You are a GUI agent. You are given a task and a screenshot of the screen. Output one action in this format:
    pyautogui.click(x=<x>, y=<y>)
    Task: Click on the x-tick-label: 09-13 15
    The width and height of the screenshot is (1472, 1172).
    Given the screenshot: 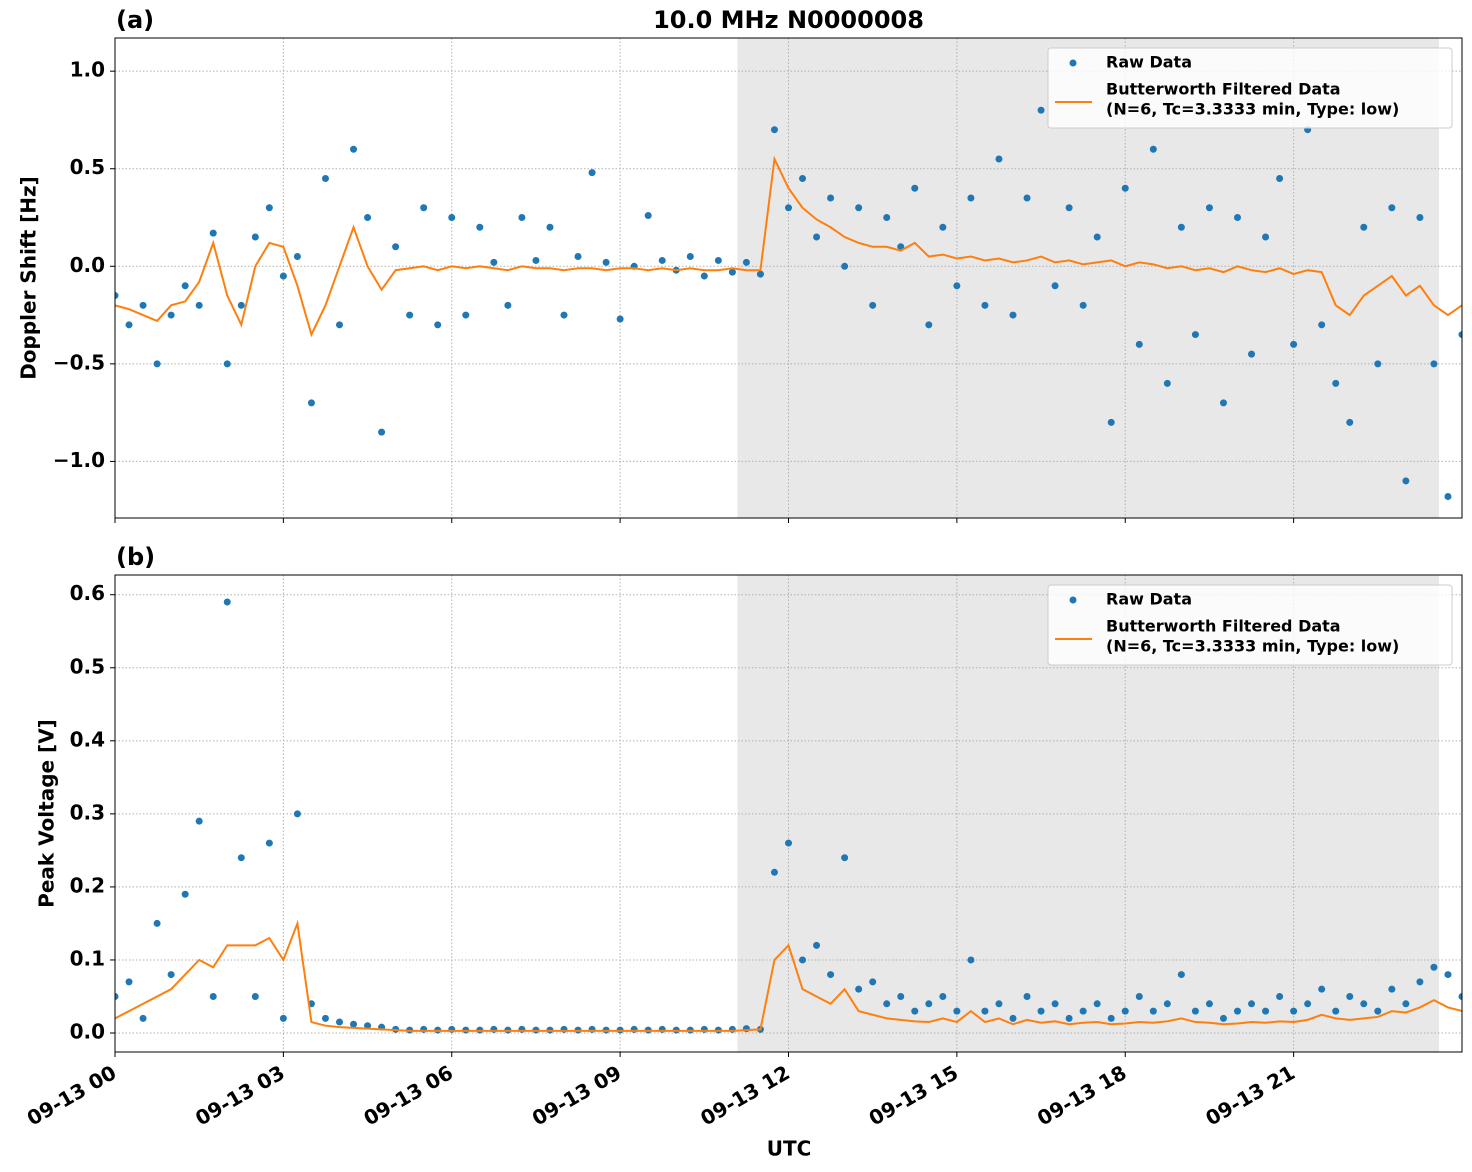 What is the action you would take?
    pyautogui.click(x=914, y=1095)
    